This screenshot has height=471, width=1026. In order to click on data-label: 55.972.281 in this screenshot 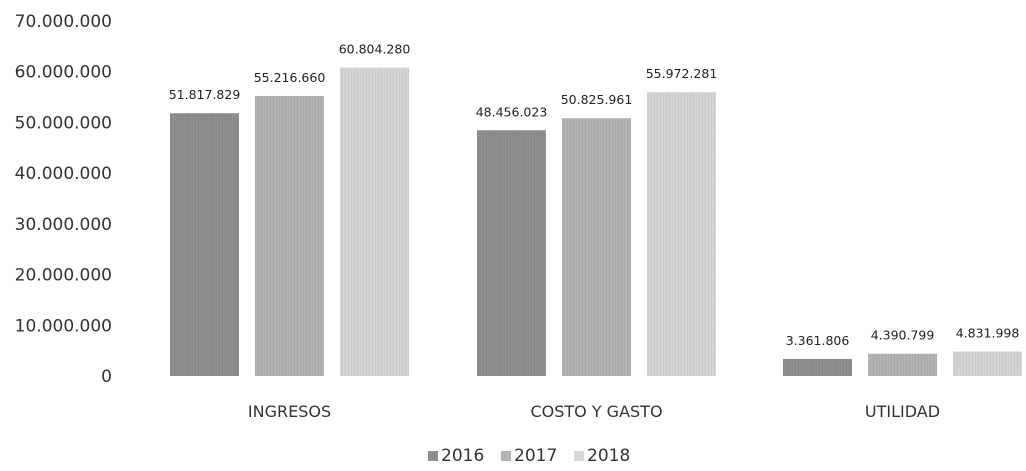, I will do `click(682, 73)`.